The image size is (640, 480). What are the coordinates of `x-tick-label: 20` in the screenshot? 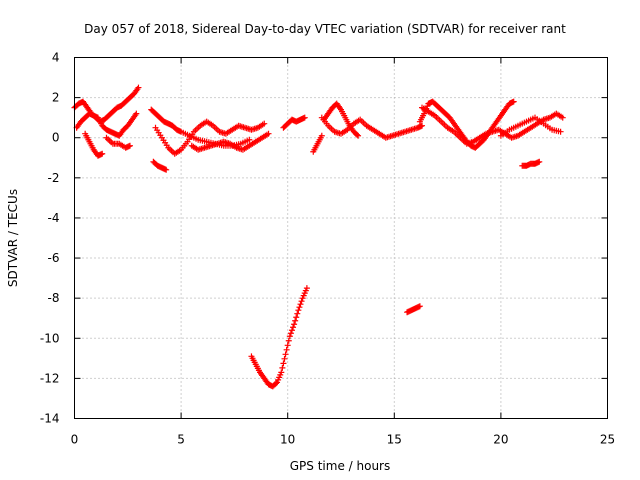 It's located at (500, 440).